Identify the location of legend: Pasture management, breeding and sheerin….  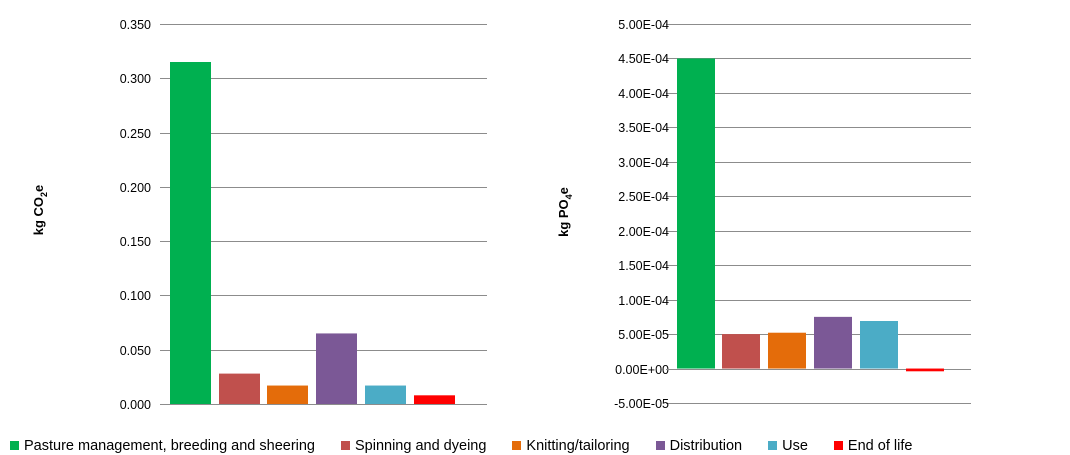
(535, 445).